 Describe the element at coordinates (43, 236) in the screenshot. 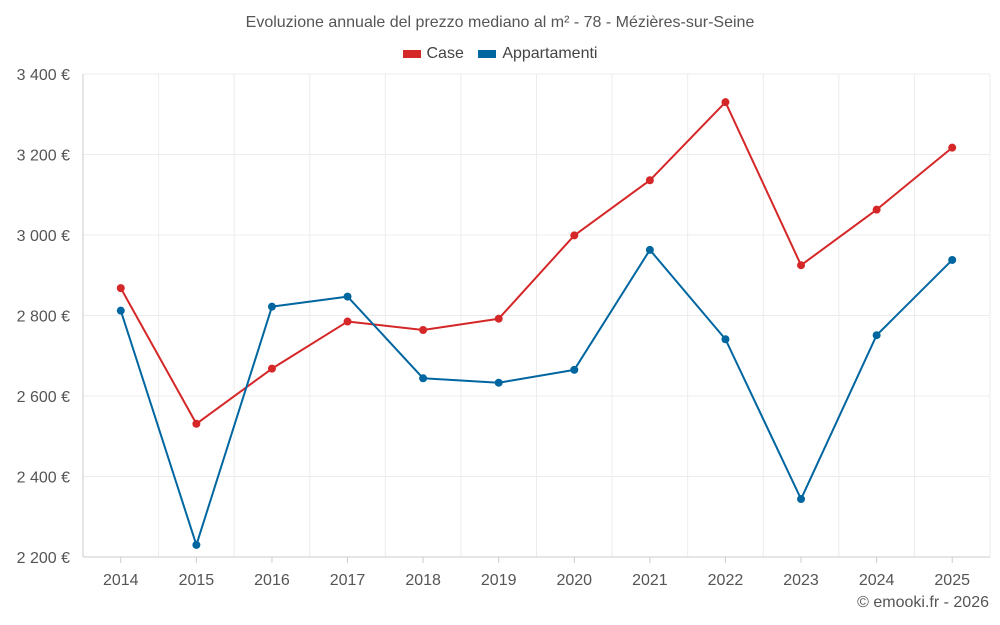

I see `y-tick-label: 3 000 €` at that location.